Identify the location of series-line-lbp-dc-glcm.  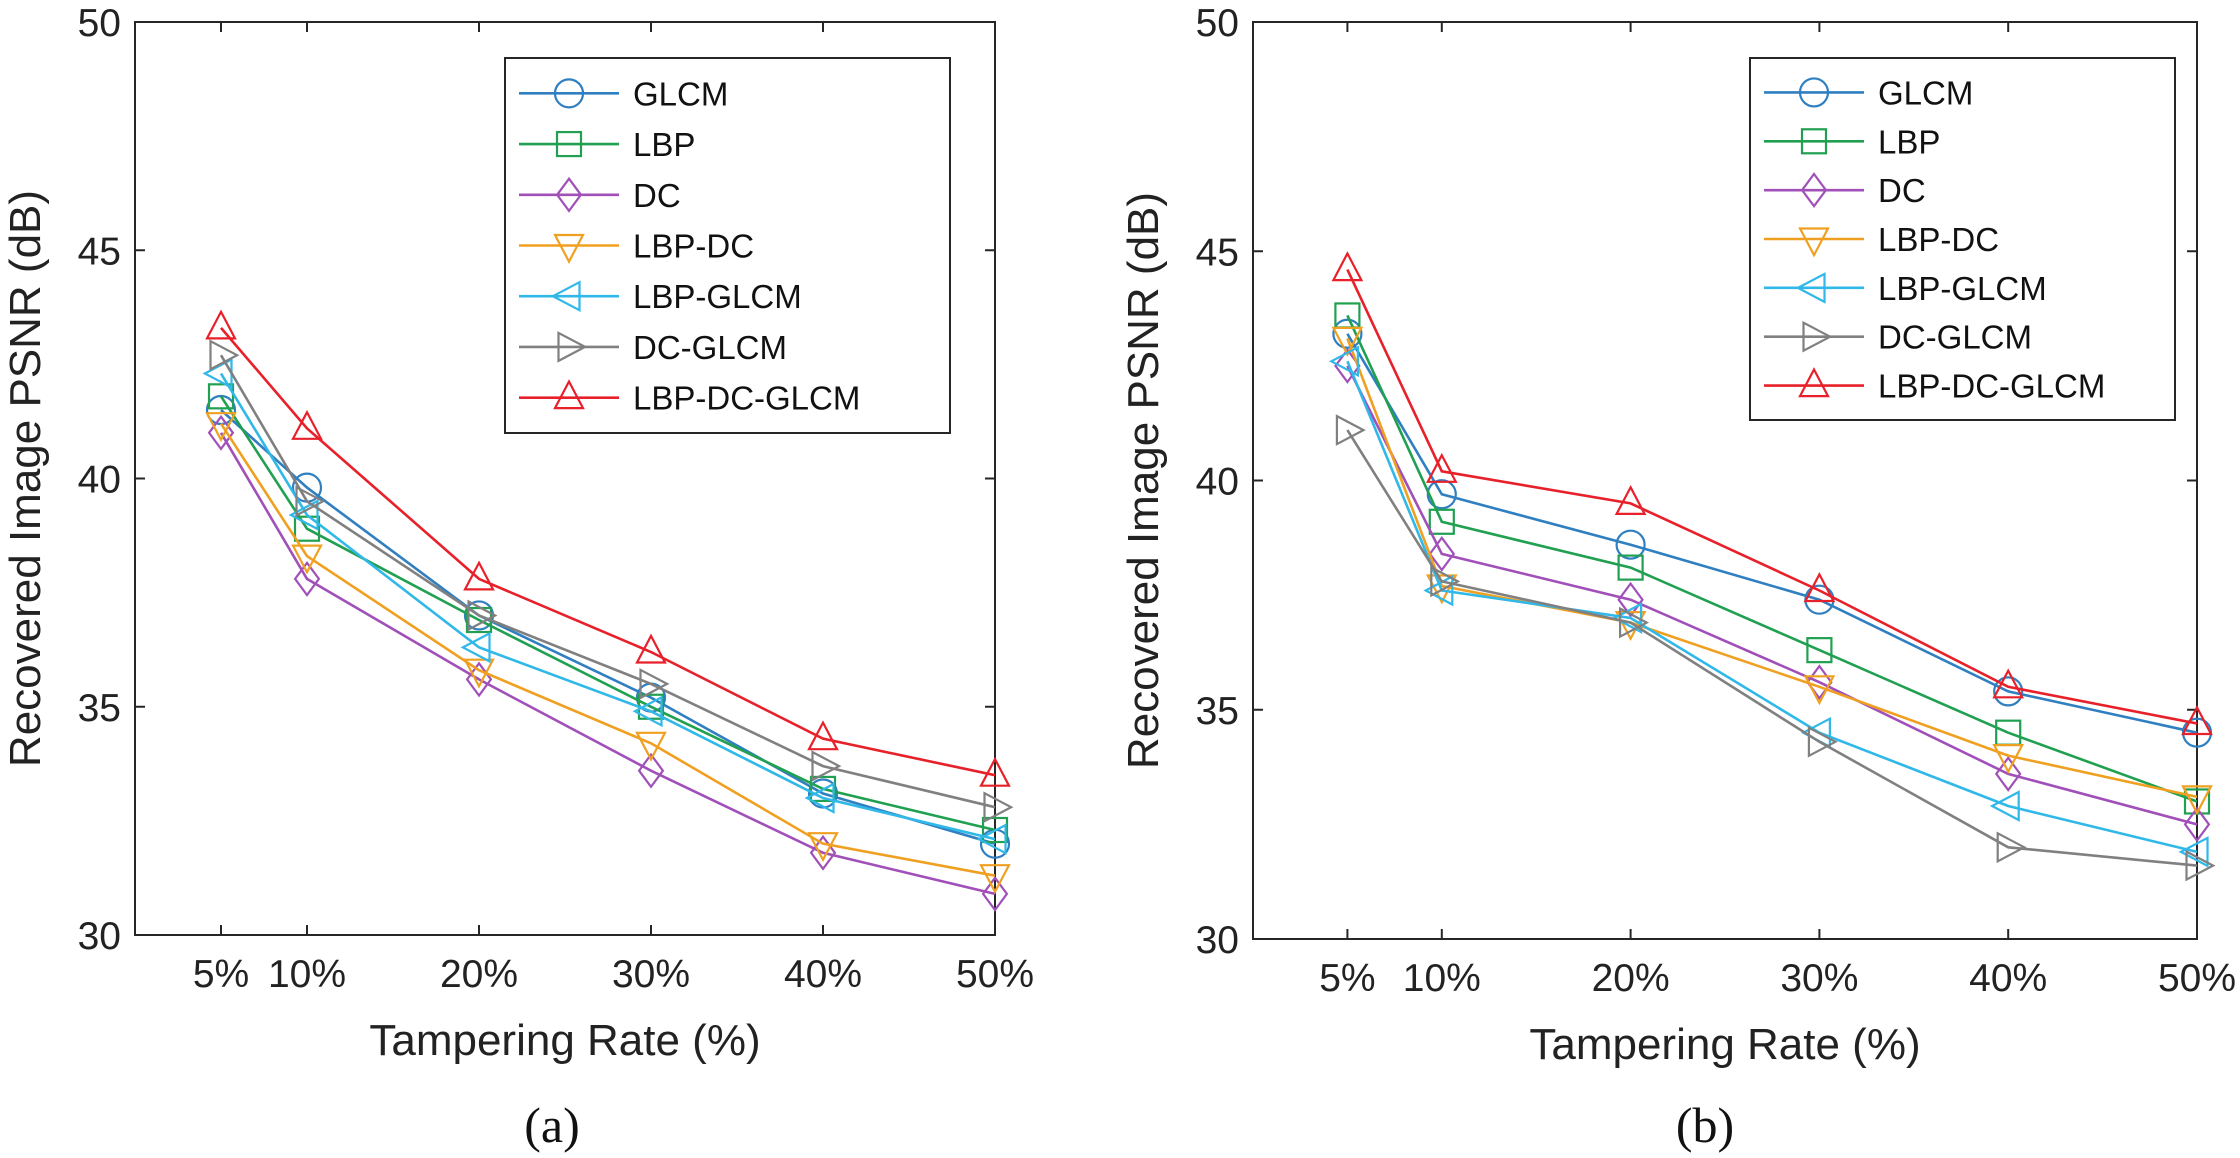
(1772, 497).